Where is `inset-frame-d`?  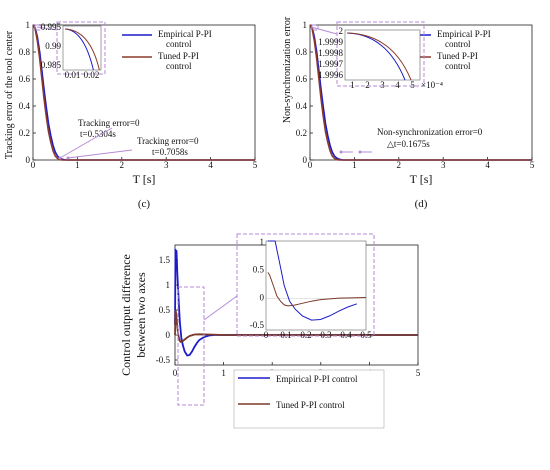 inset-frame-d is located at coordinates (380, 54).